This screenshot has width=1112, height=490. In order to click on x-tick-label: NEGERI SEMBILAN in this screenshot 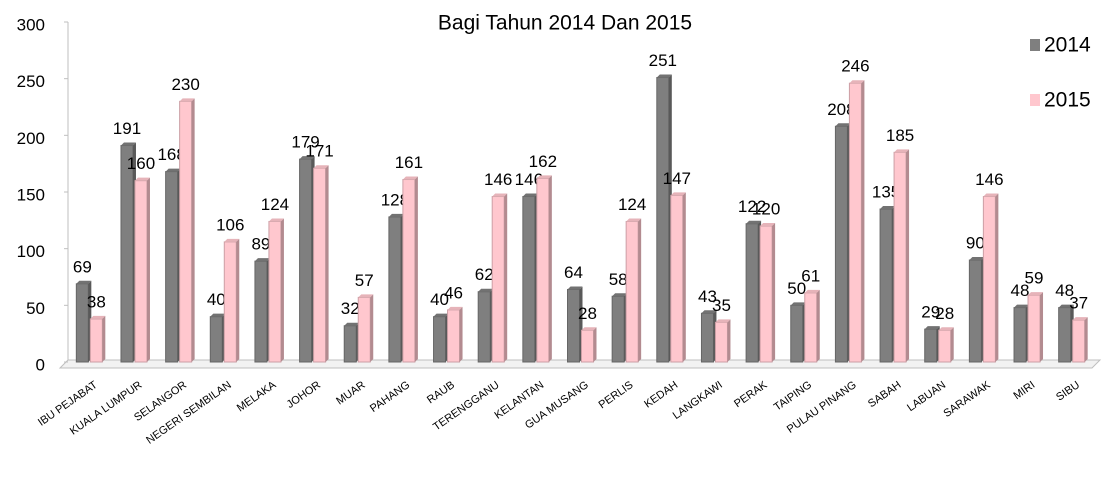, I will do `click(189, 413)`.